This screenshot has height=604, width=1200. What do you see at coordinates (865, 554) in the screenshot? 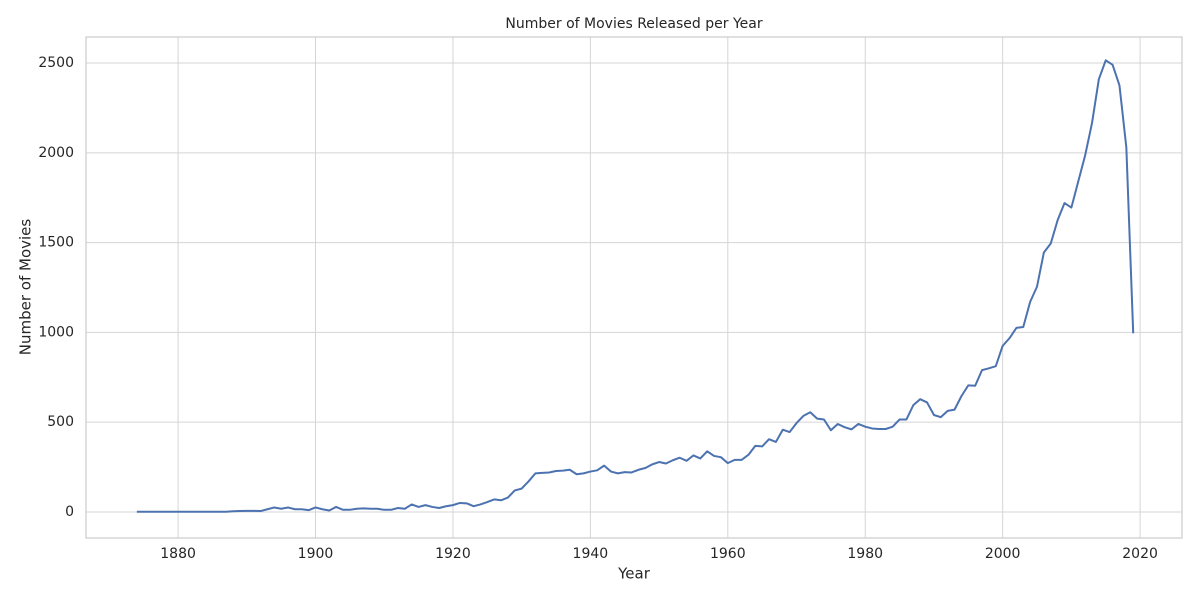
I see `x-tick-label: 1980` at bounding box center [865, 554].